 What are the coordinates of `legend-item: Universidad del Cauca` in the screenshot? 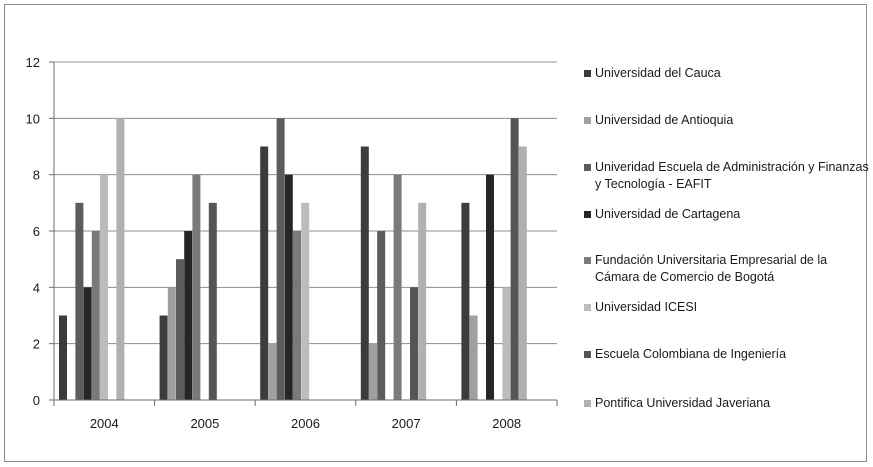 It's located at (652, 73).